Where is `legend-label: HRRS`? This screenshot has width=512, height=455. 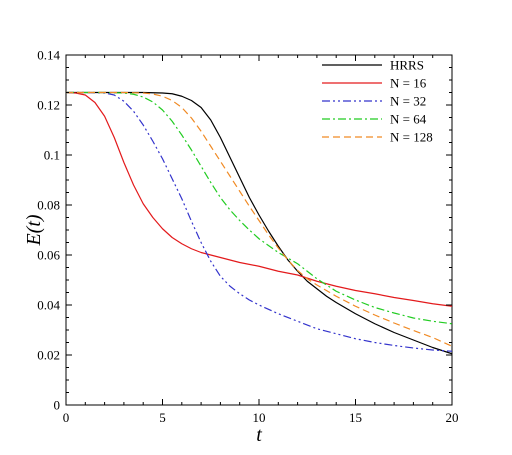 legend-label: HRRS is located at coordinates (407, 65).